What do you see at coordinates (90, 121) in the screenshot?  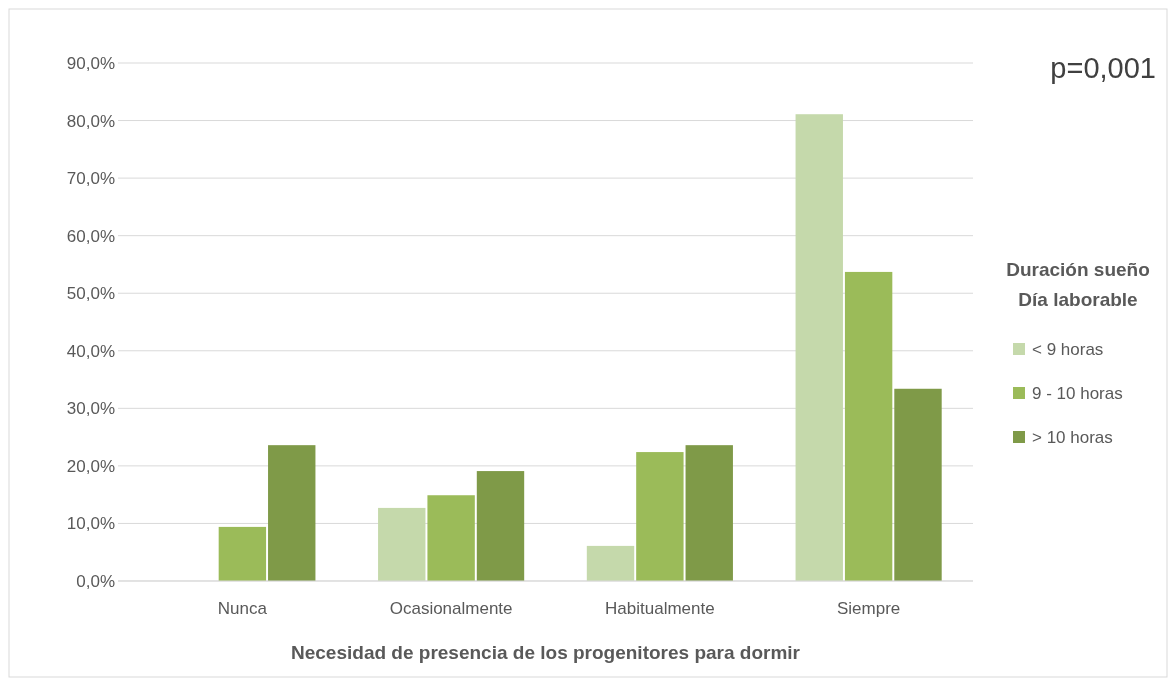 I see `y-tick-label: 80,0%` at bounding box center [90, 121].